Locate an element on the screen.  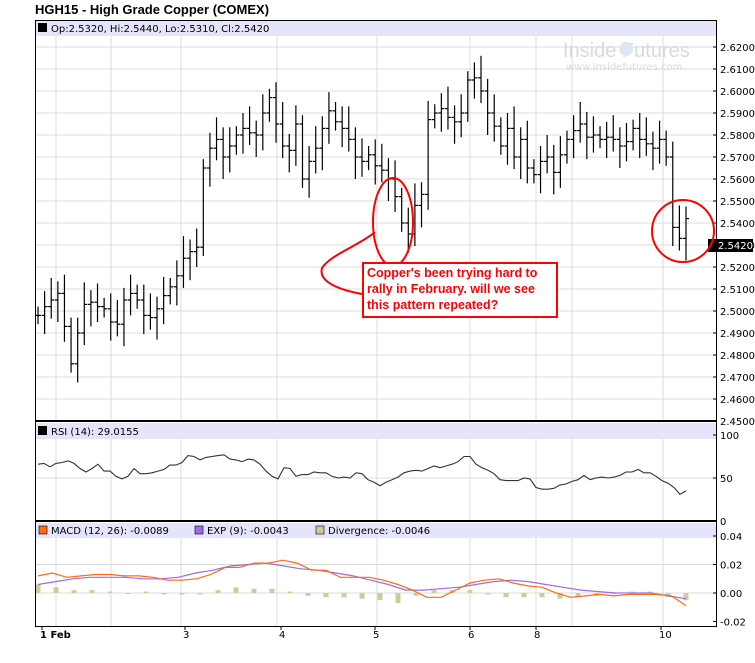
price-tick-label: 2.6000 is located at coordinates (737, 92).